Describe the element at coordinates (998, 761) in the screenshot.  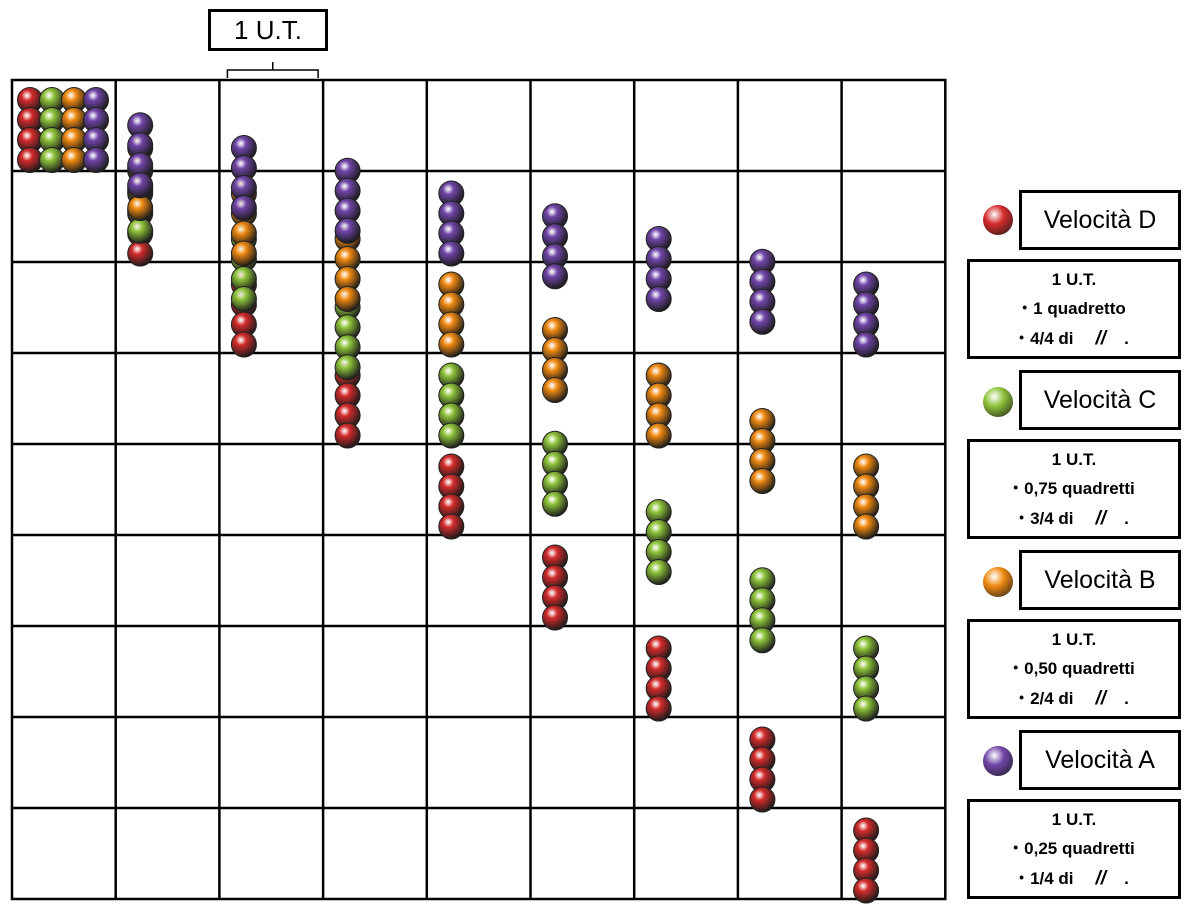
I see `legend-dot-a` at that location.